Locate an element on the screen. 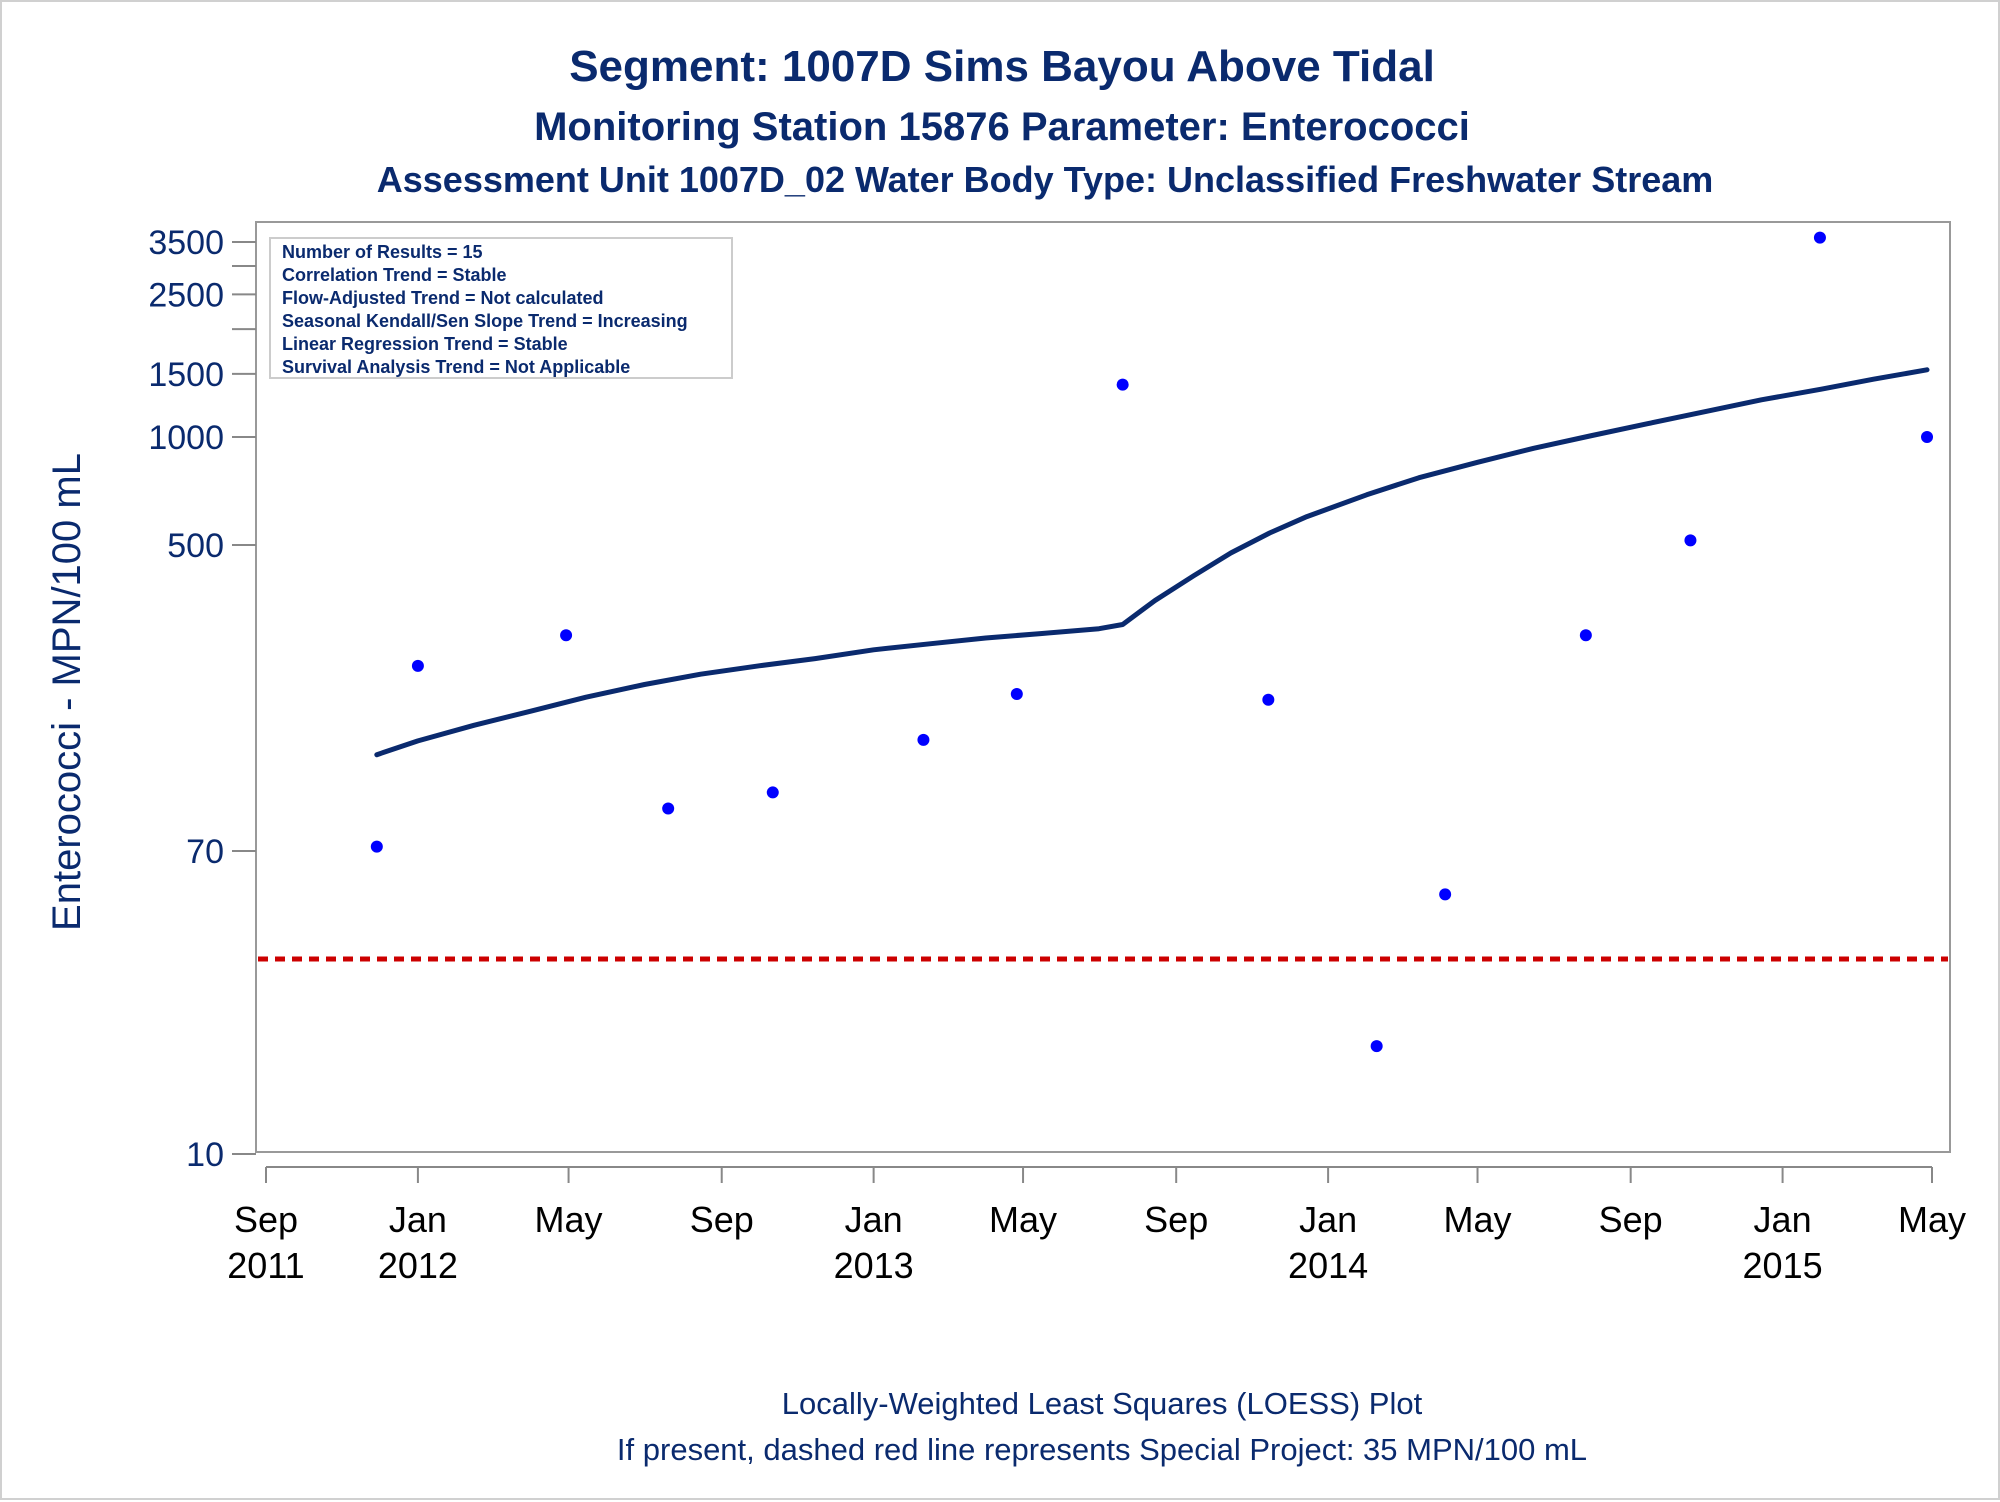 This screenshot has width=2000, height=1502. y-axis-label: Enterococci - MPN/100 mL is located at coordinates (67, 692).